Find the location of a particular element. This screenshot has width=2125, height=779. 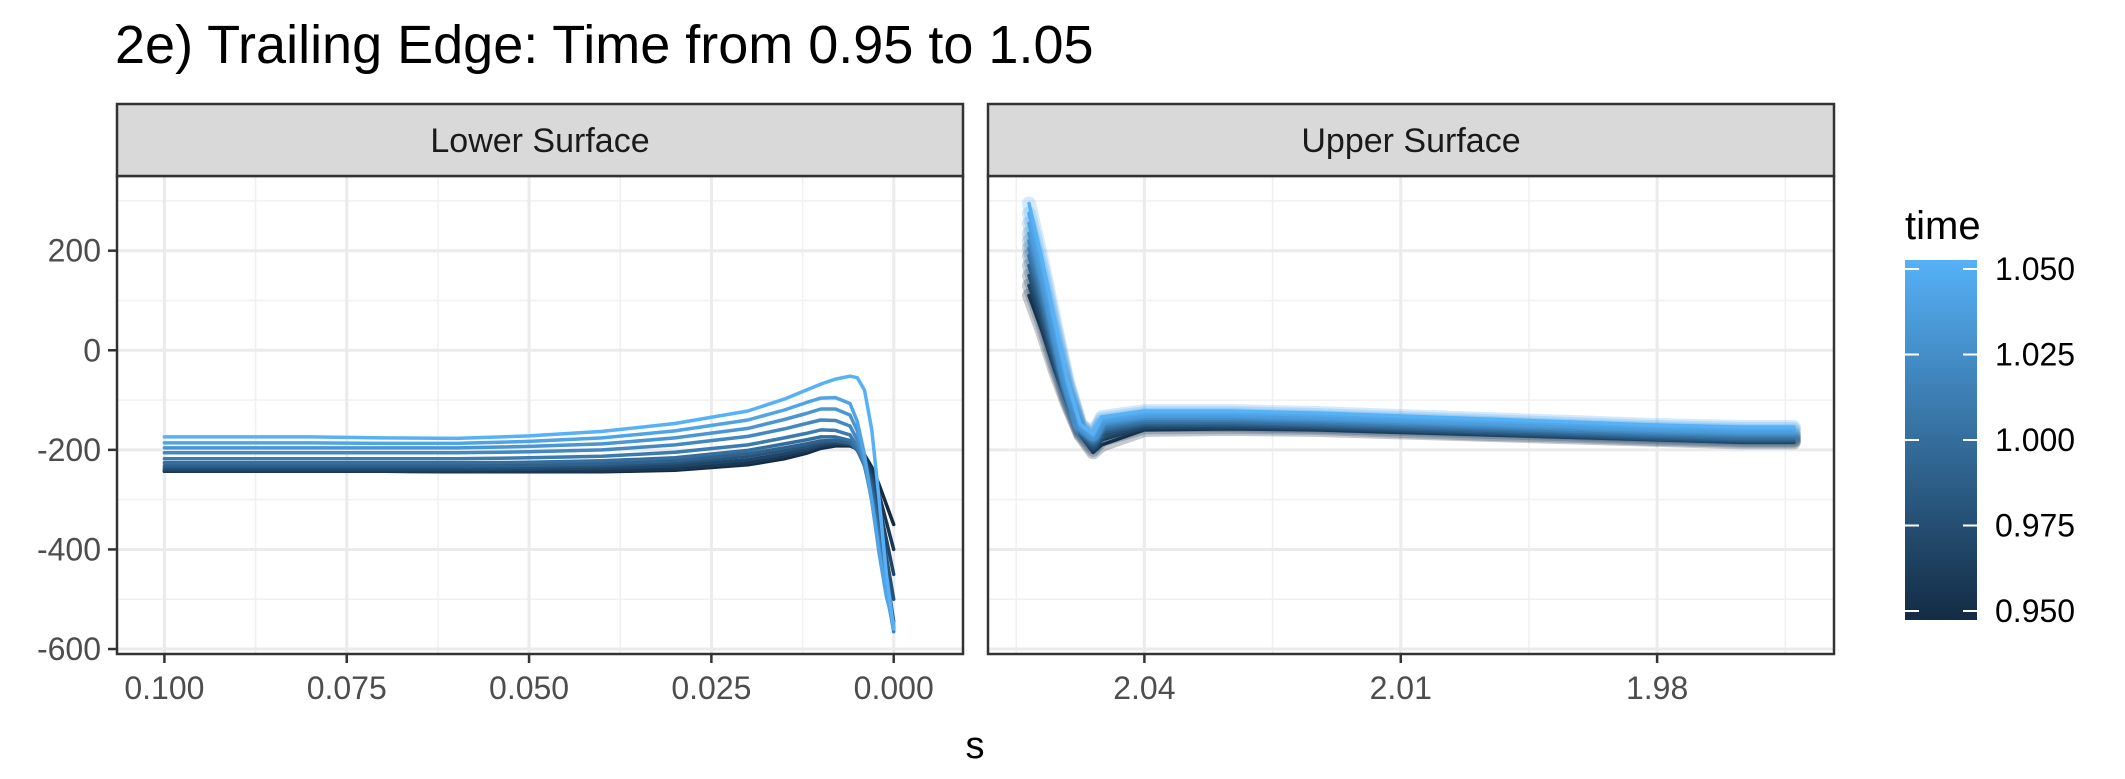

strip-label-upper-surface: Upper Surface is located at coordinates (1410, 141).